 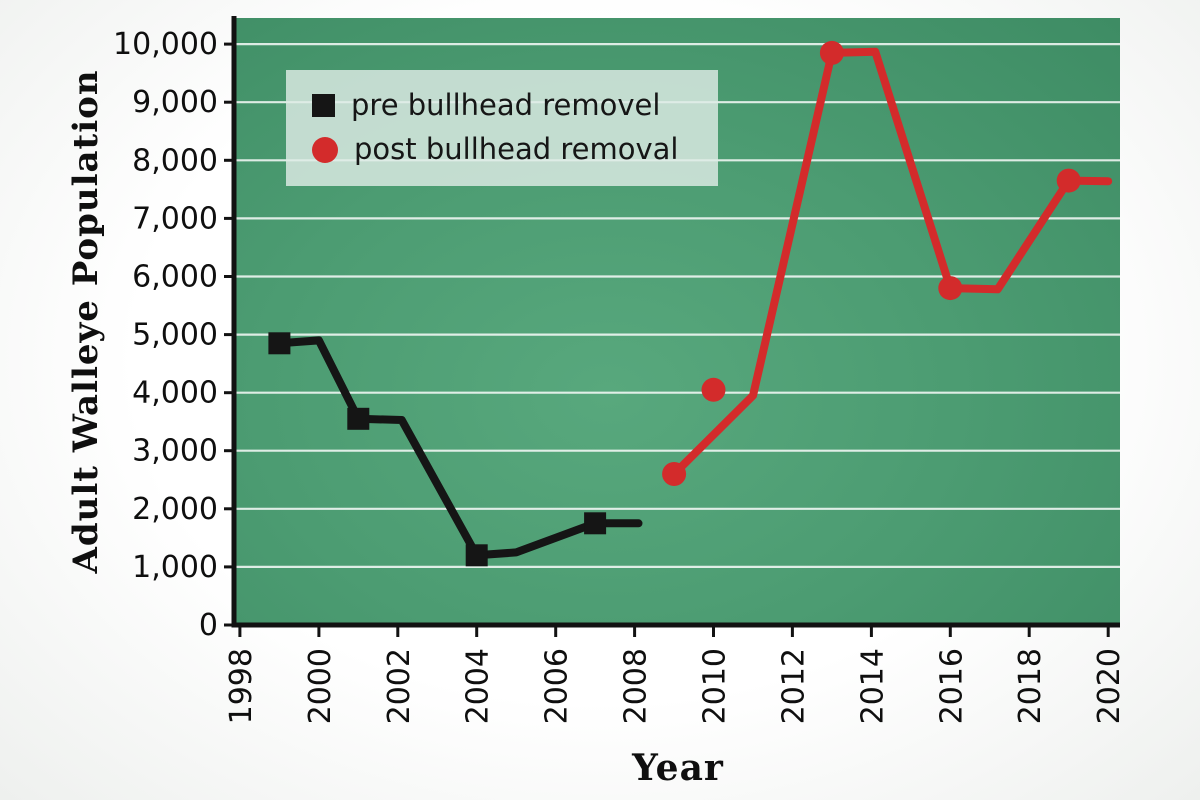 What do you see at coordinates (872, 686) in the screenshot?
I see `x-tick-label: 2014` at bounding box center [872, 686].